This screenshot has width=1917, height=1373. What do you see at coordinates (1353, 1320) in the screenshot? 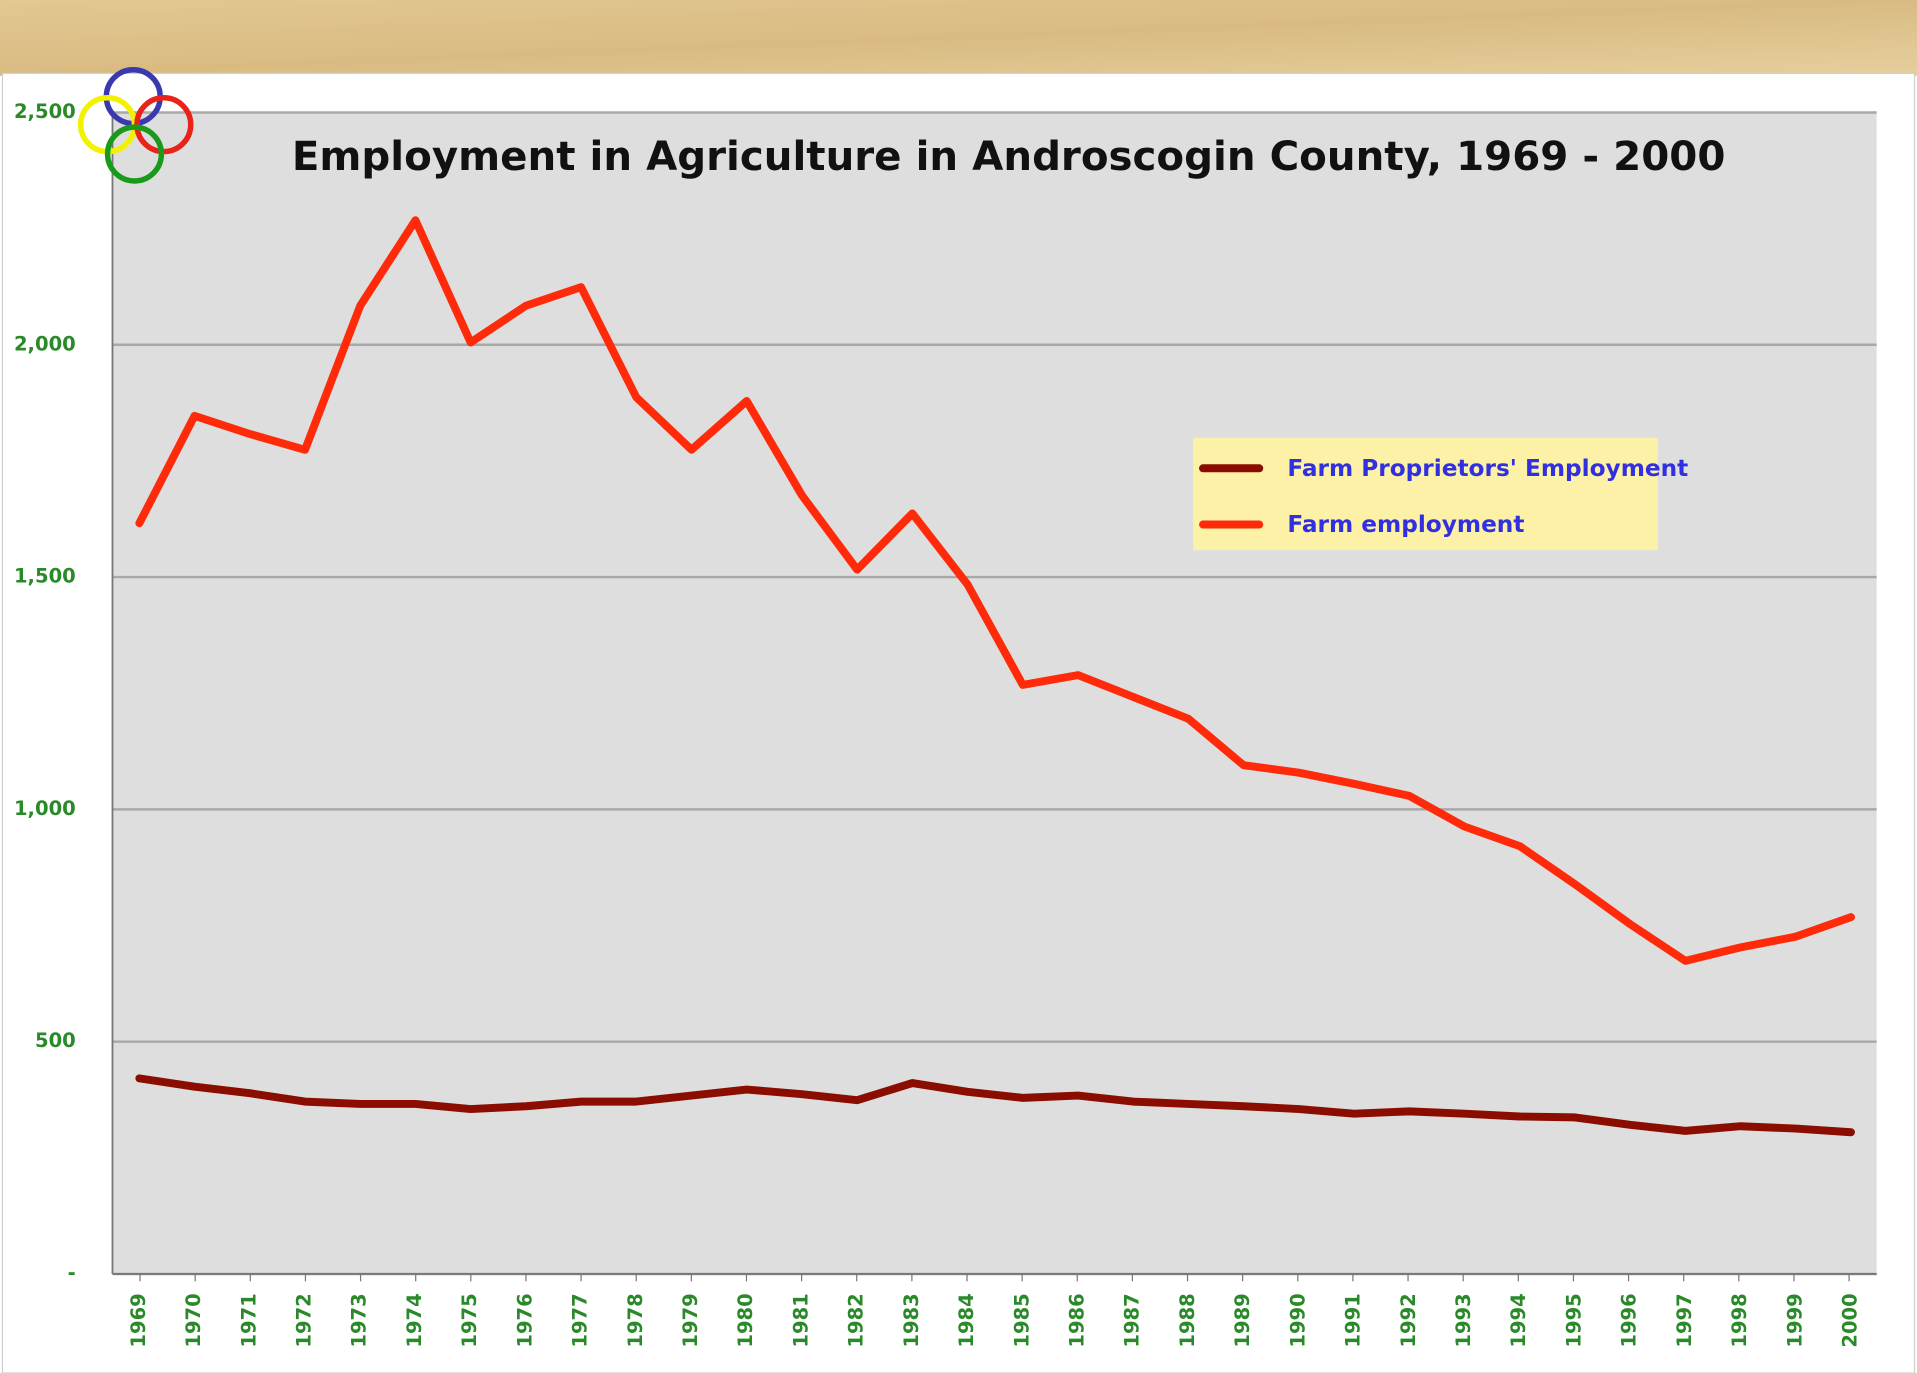
I see `x-tick-label: 1991` at bounding box center [1353, 1320].